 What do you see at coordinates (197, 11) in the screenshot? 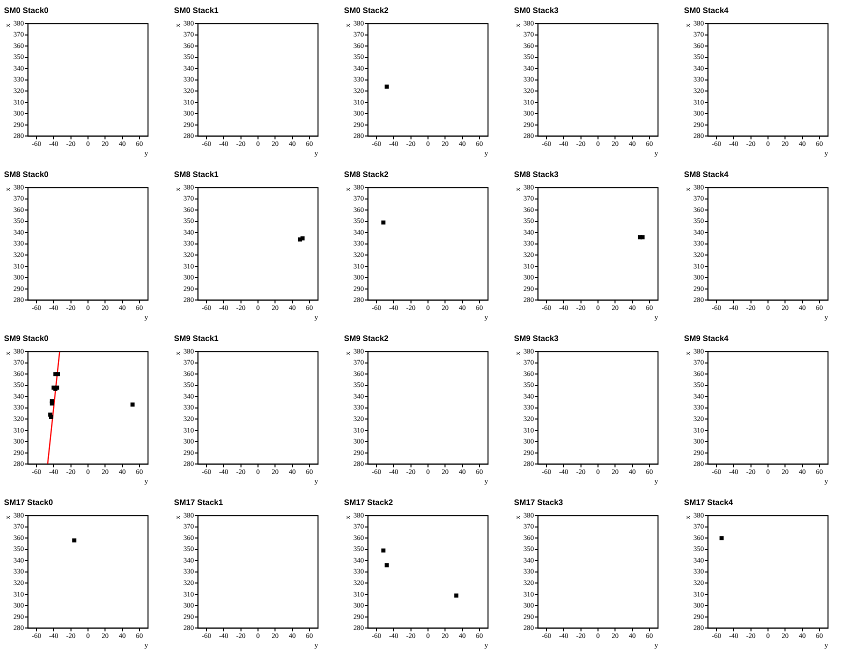
I see `chart-title: SM0 Stack1` at bounding box center [197, 11].